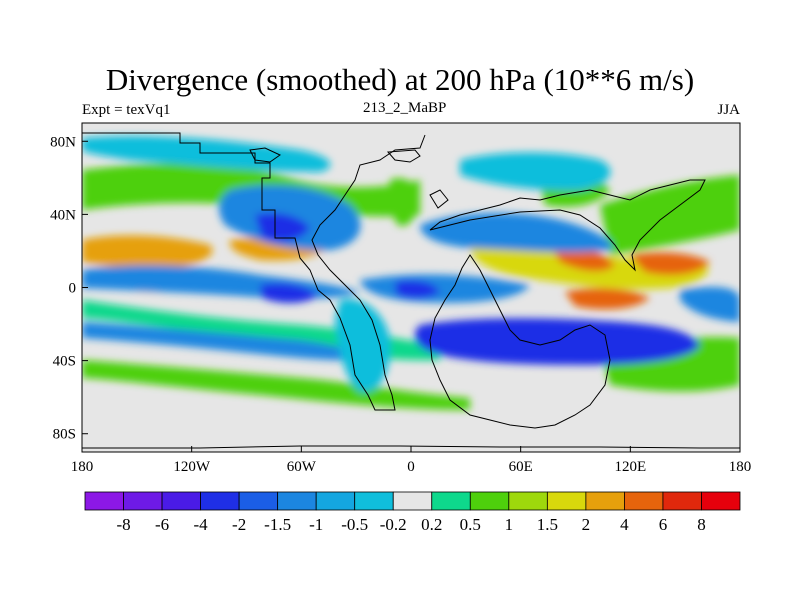  I want to click on y-tick-label: 40S, so click(64, 362).